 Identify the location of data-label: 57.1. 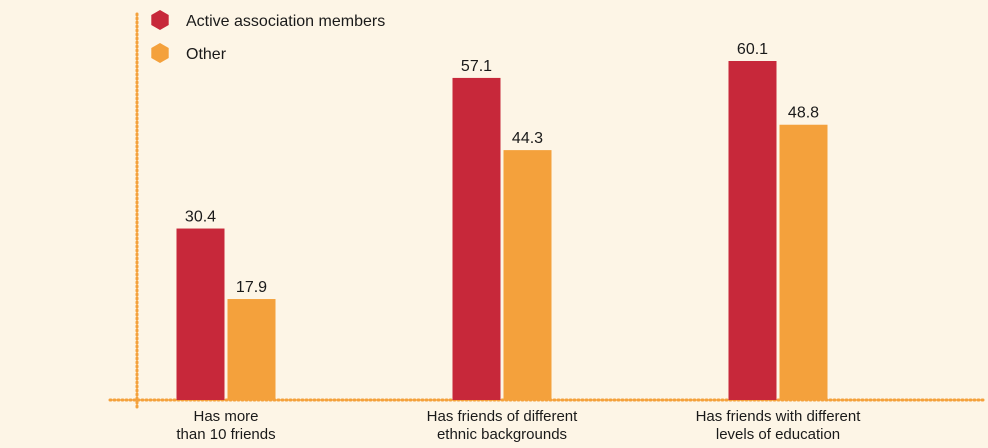
(476, 66).